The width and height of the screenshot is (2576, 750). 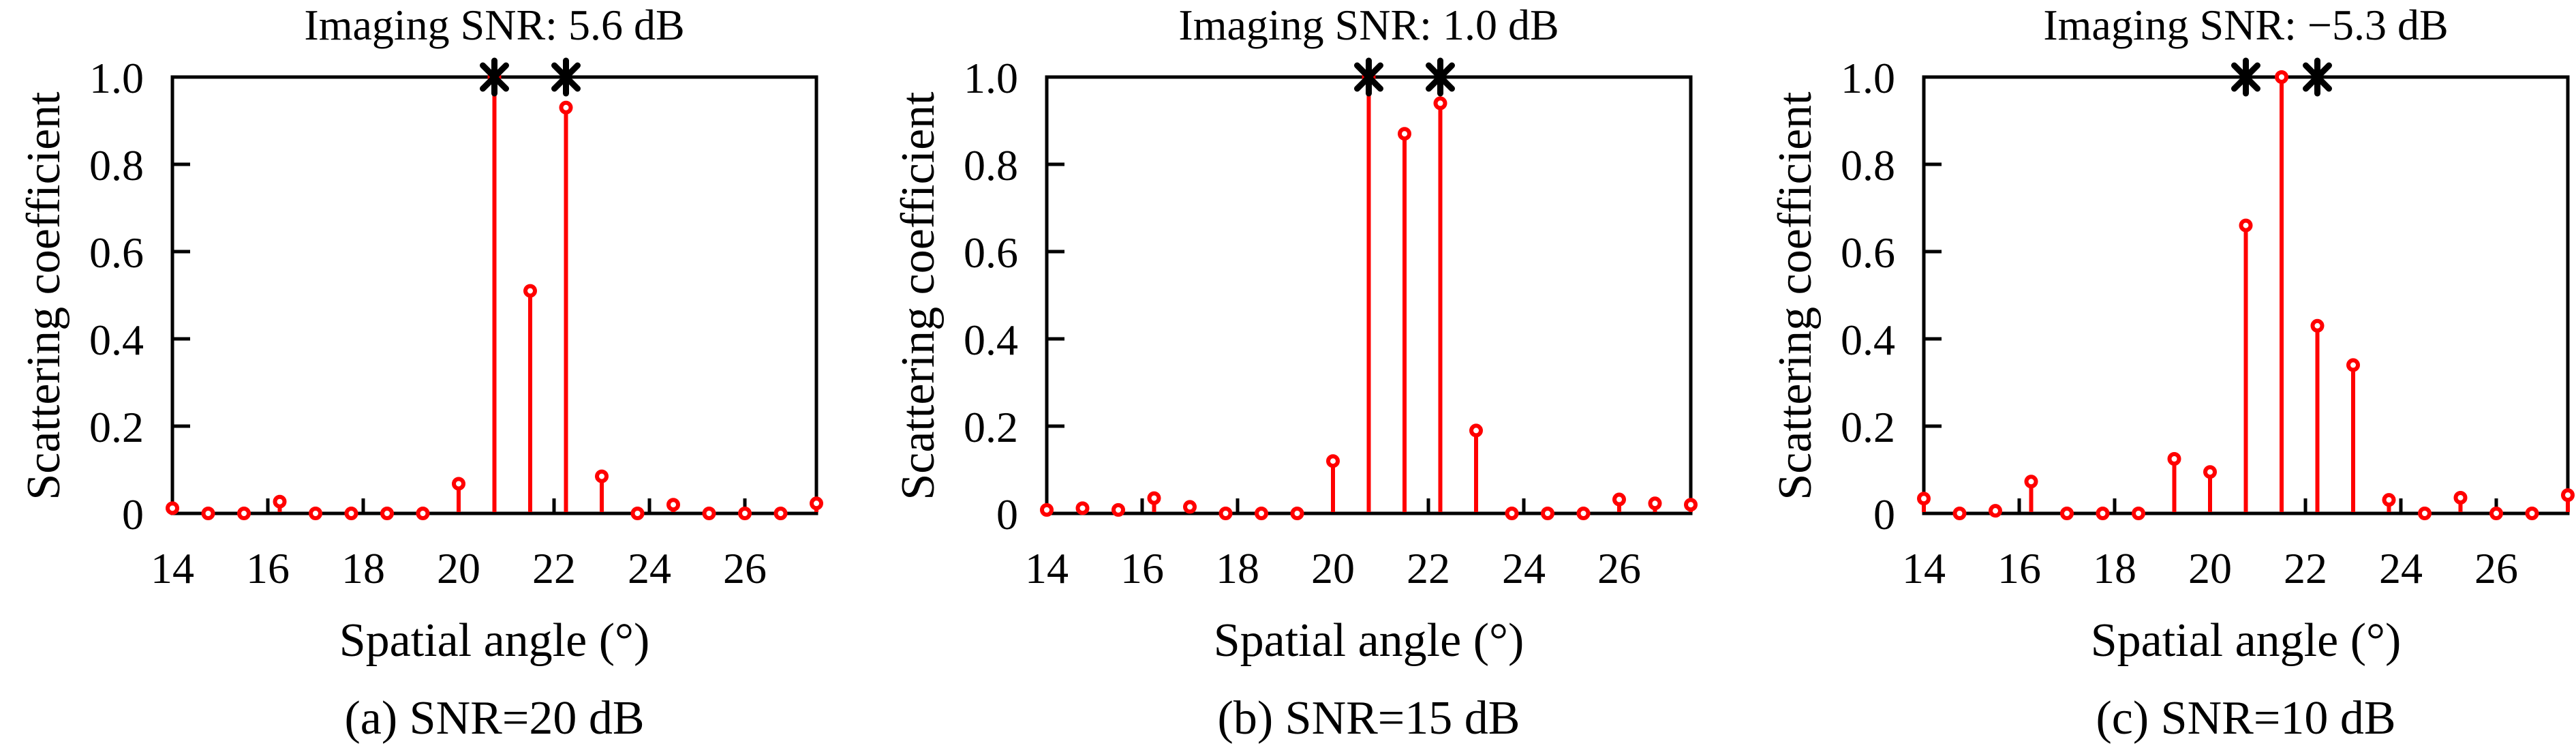 I want to click on panel-a-xlabel: Spatial angle (°), so click(x=494, y=640).